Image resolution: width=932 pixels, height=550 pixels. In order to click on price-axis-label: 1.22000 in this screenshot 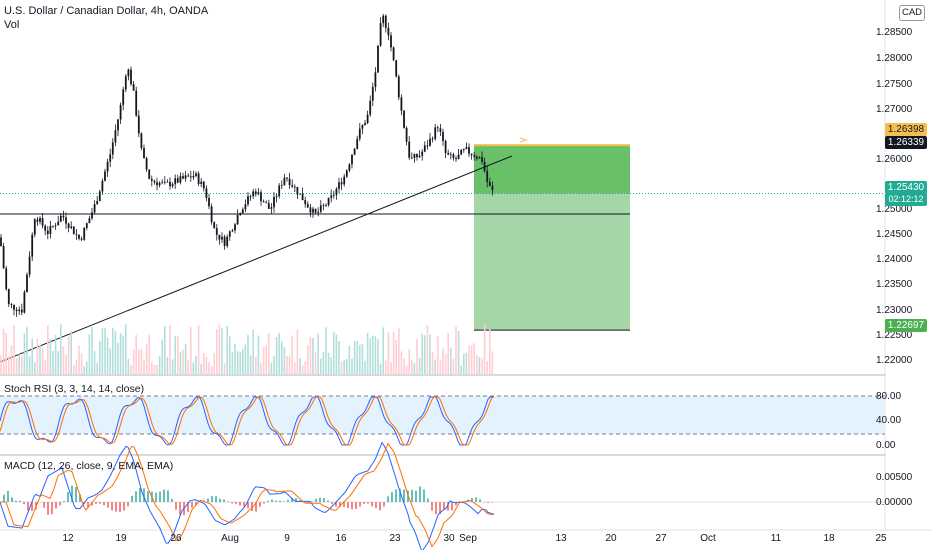, I will do `click(894, 360)`.